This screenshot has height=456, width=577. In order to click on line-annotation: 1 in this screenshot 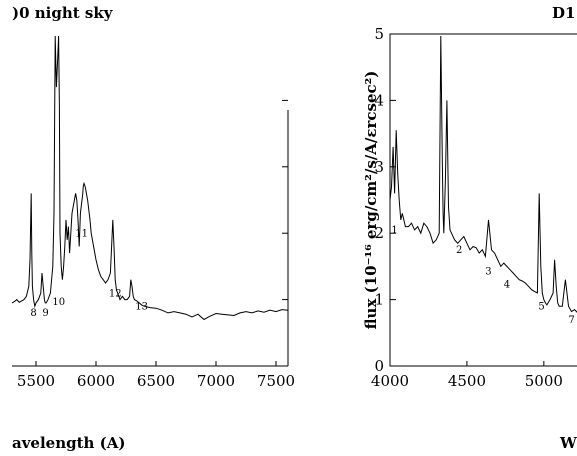, I will do `click(394, 230)`.